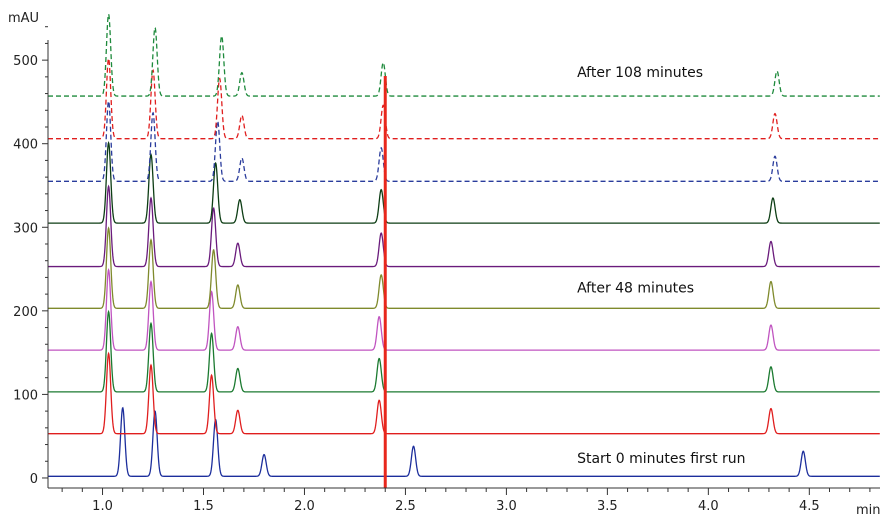  Describe the element at coordinates (25, 61) in the screenshot. I see `y-tick-label: 500` at that location.